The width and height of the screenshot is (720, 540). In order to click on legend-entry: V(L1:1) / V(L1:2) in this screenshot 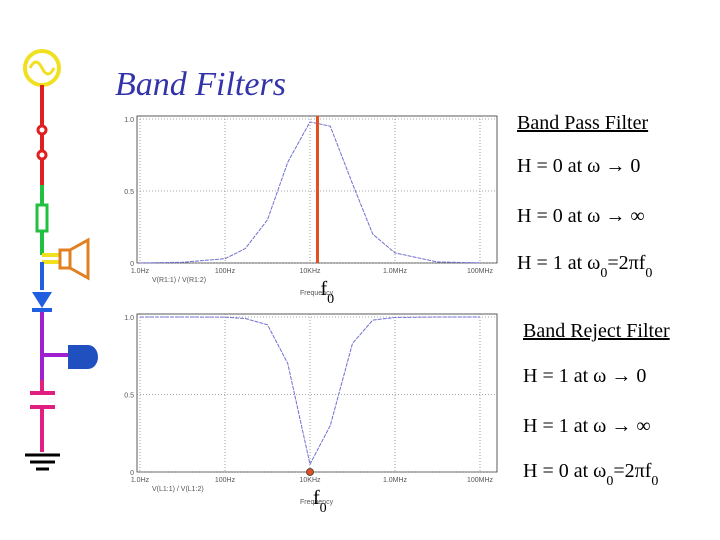, I will do `click(178, 489)`.